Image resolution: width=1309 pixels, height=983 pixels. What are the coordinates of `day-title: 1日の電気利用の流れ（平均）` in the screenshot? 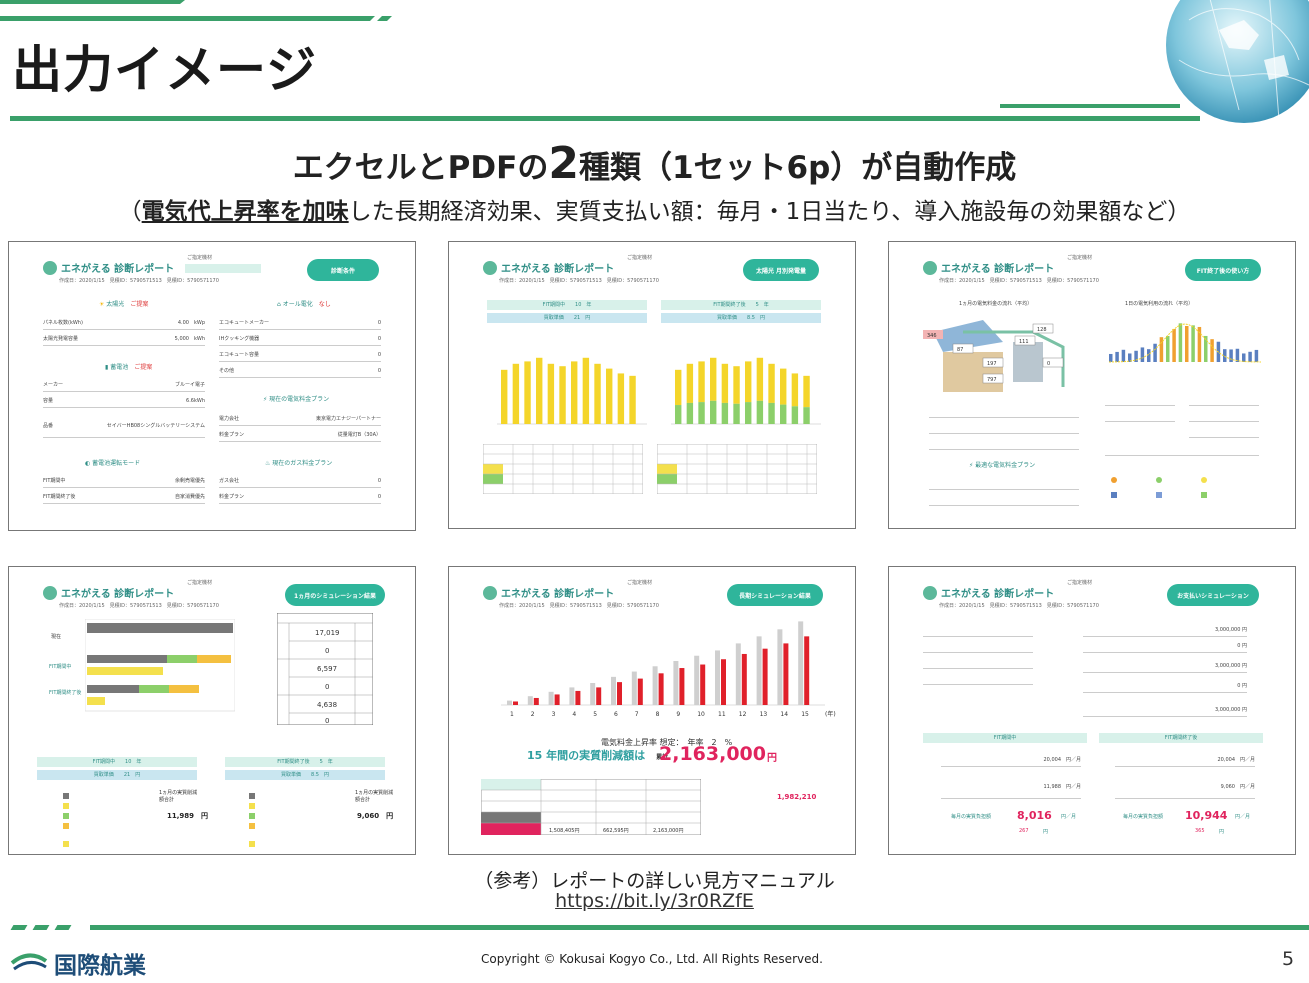 It's located at (1159, 304).